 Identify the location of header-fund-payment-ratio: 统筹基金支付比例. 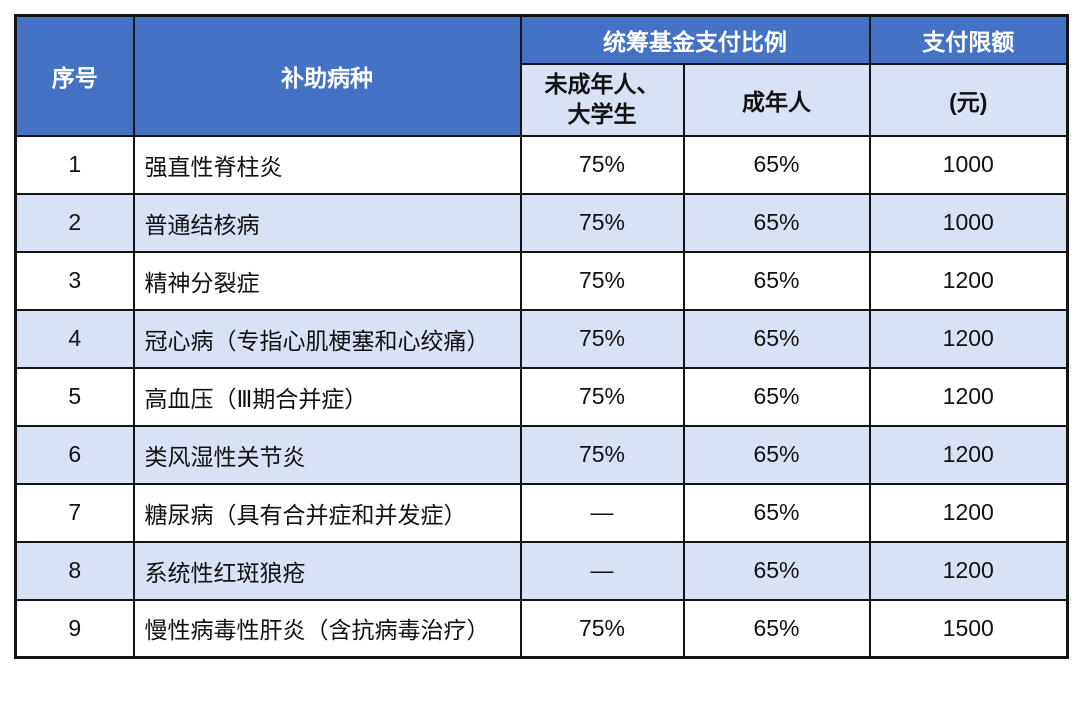
(695, 39).